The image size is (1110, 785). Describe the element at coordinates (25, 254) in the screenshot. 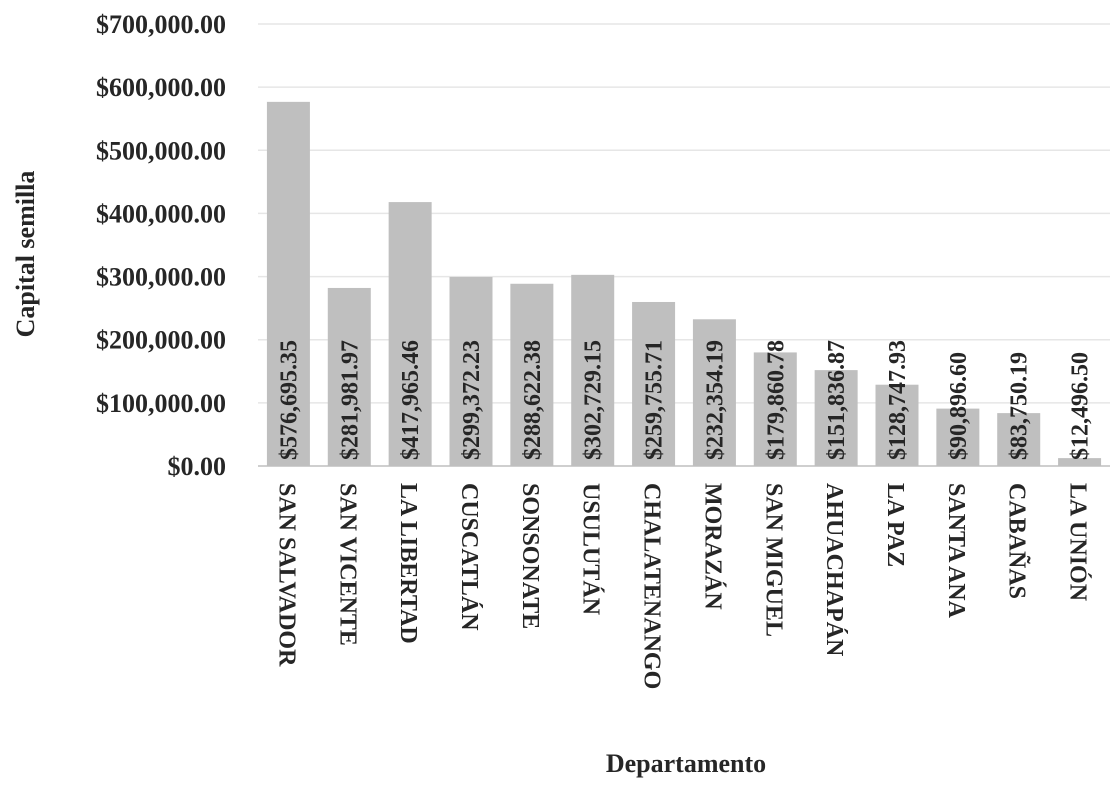

I see `y-axis-title: Capital semilla` at that location.